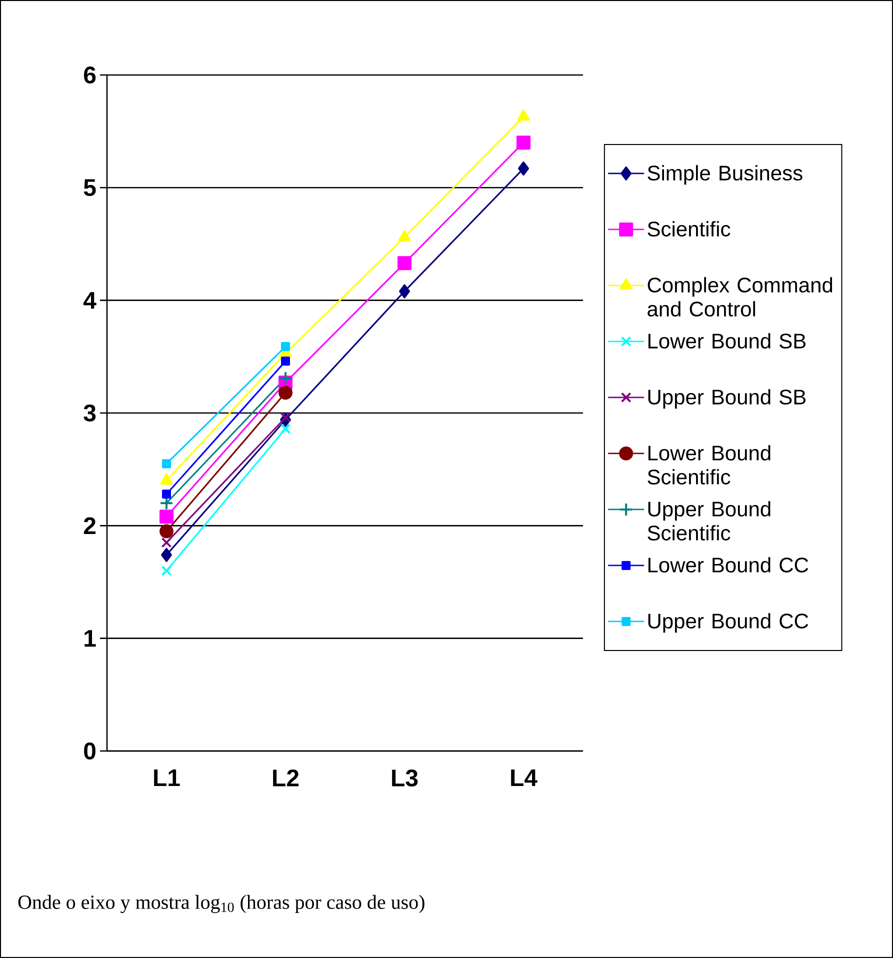 The image size is (893, 958). I want to click on y-tick-label: 4, so click(89, 300).